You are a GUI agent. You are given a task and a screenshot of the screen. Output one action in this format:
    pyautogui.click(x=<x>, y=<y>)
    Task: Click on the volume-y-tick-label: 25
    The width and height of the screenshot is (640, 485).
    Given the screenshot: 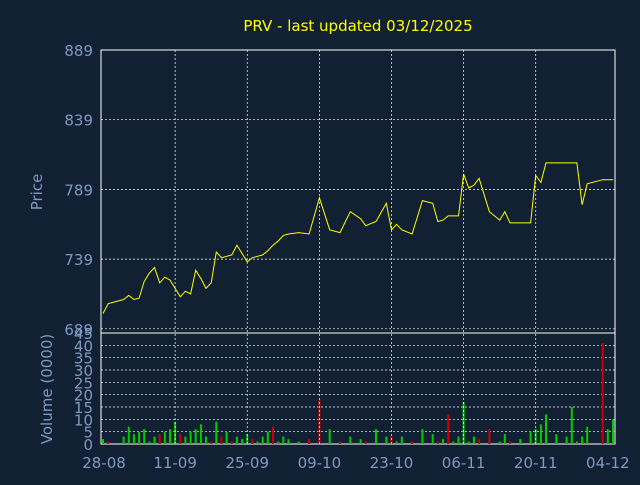 What is the action you would take?
    pyautogui.click(x=83, y=383)
    